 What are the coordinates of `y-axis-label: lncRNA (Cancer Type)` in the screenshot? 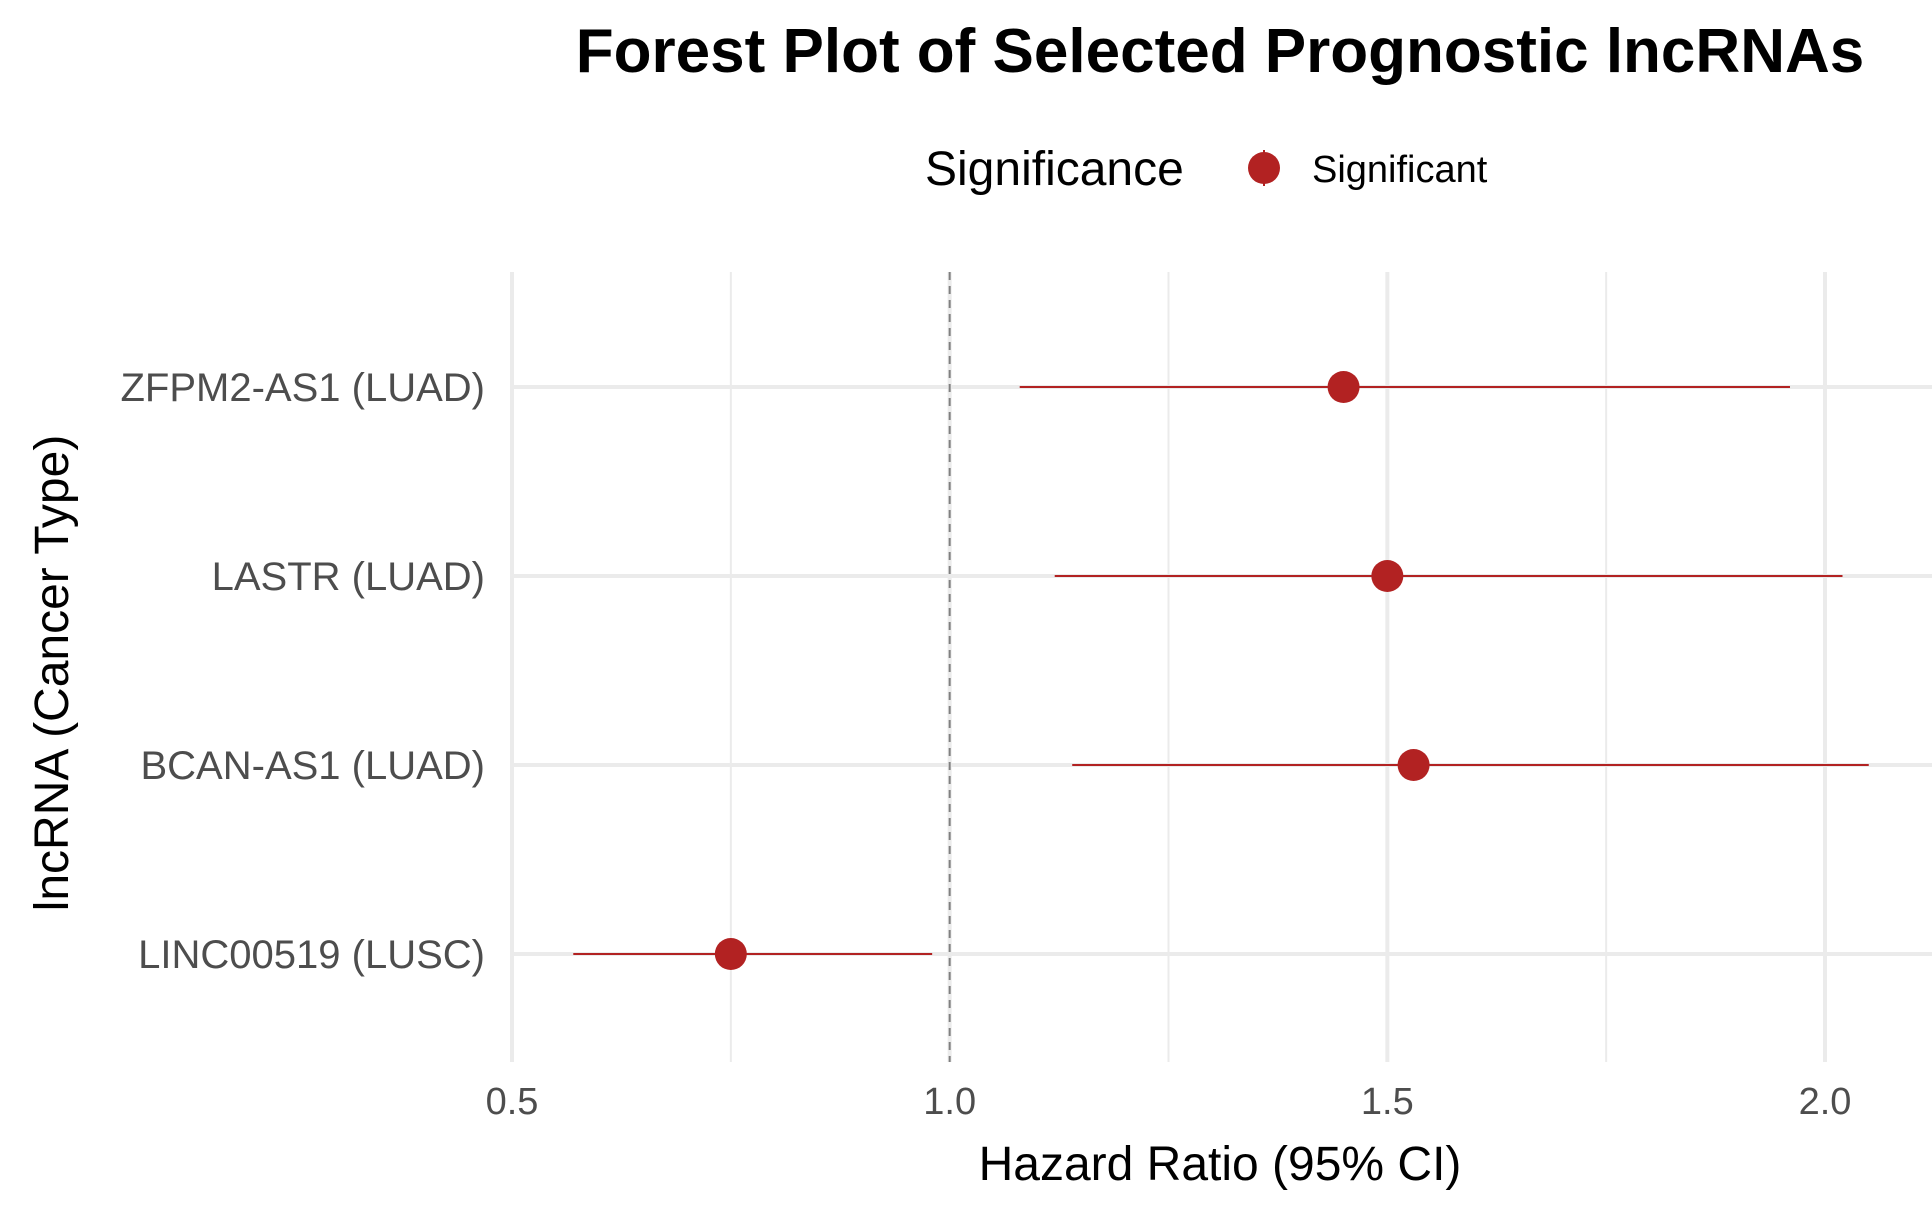 It's located at (52, 673).